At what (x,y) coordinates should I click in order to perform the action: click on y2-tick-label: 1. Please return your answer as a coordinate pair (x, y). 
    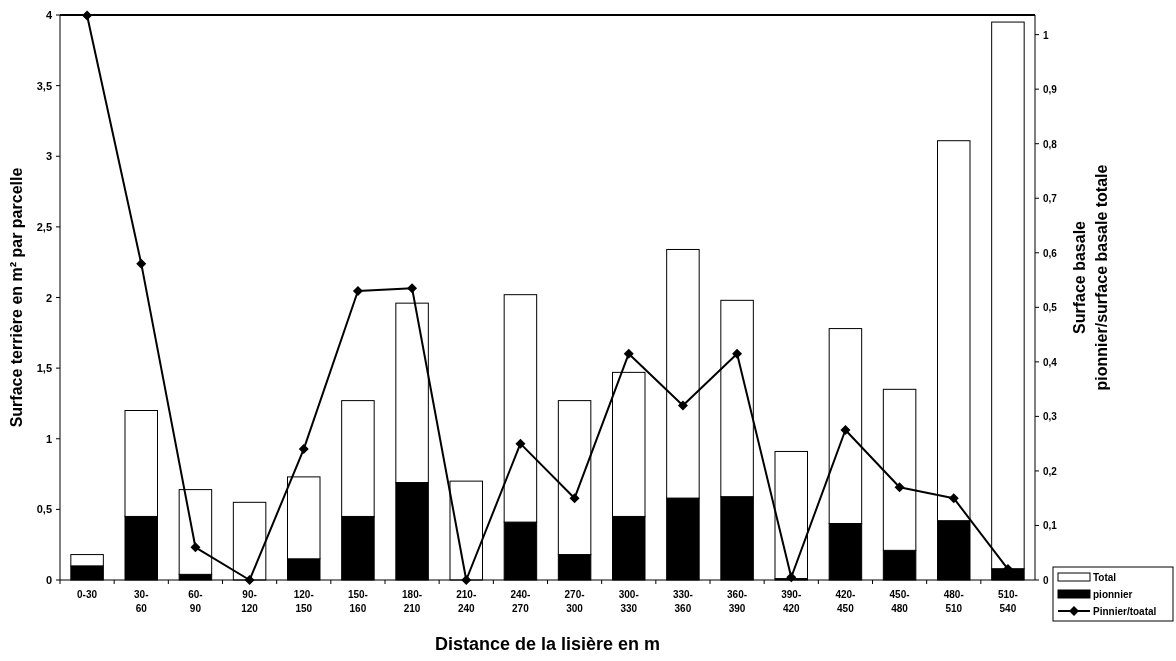
    Looking at the image, I should click on (1046, 35).